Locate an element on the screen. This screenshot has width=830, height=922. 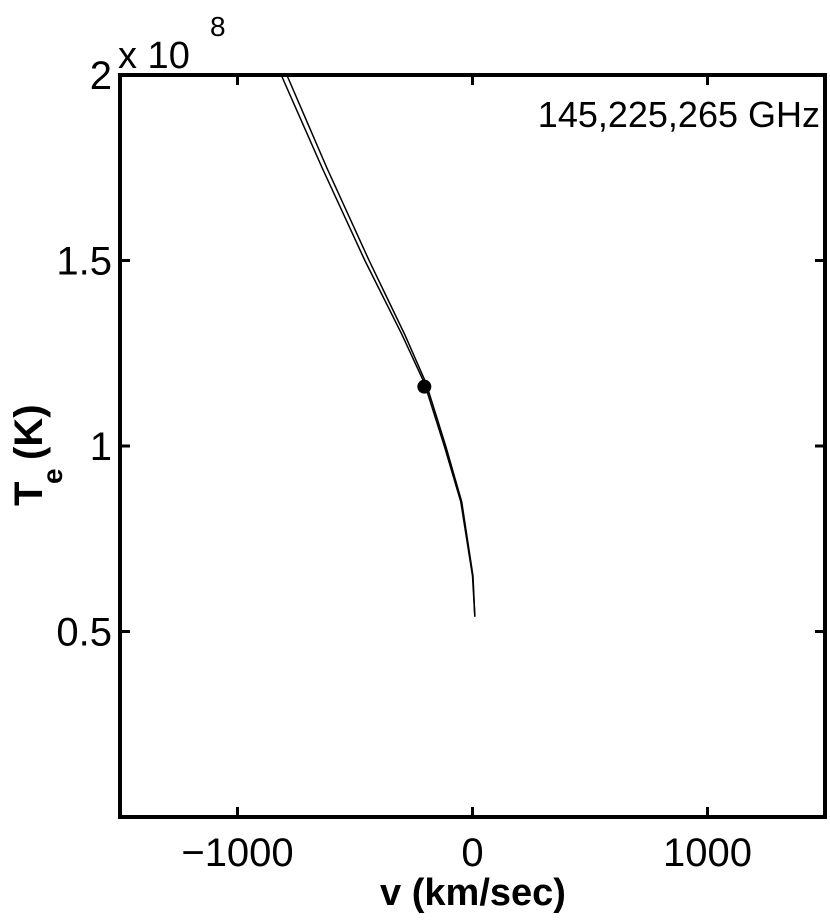
x-axis-label: v (km/sec) is located at coordinates (473, 893).